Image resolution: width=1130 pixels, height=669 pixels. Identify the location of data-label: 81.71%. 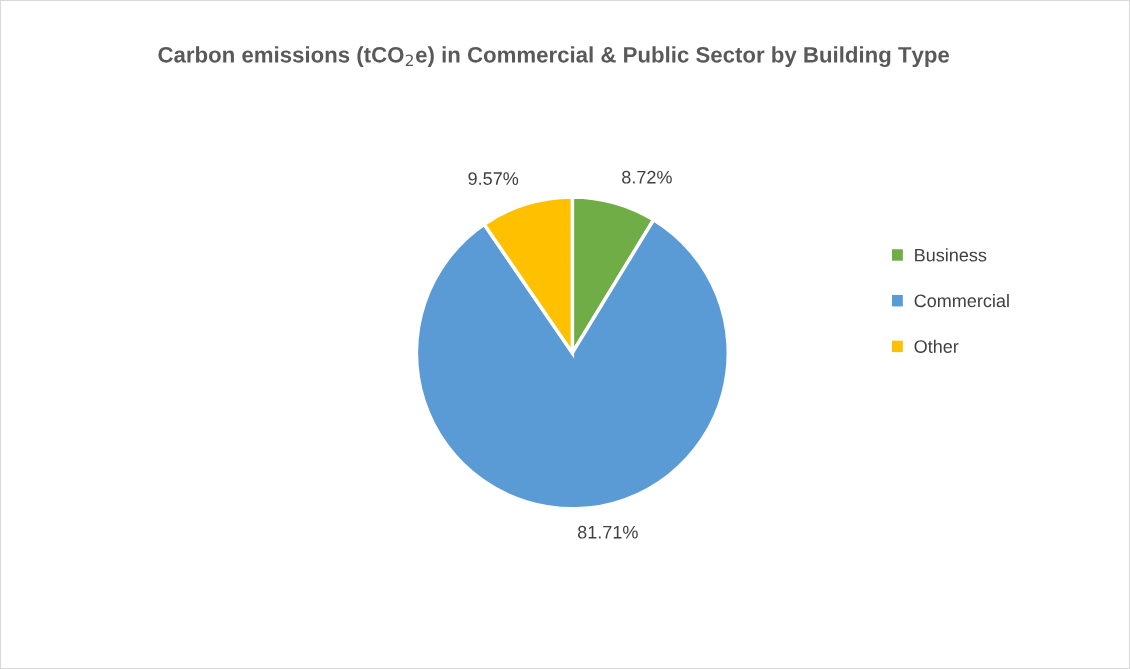
(607, 532).